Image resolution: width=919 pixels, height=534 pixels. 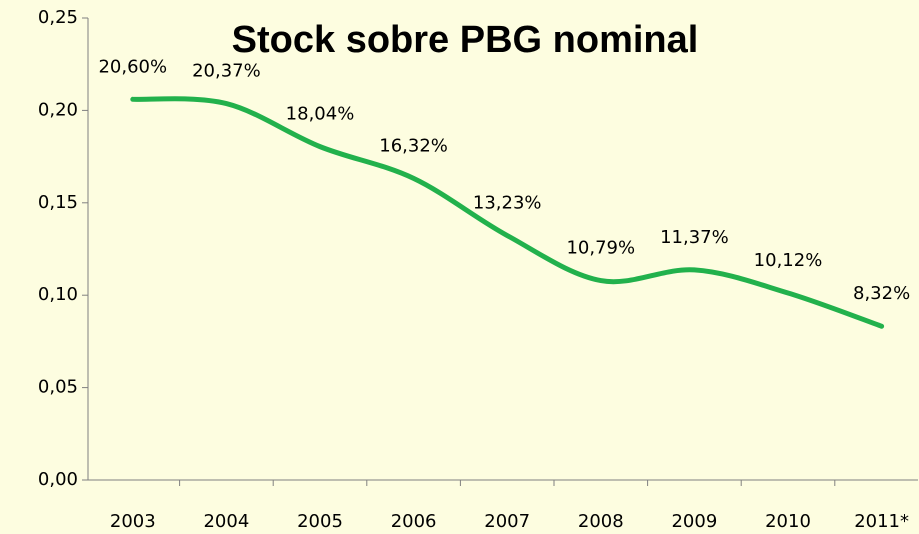 What do you see at coordinates (881, 521) in the screenshot?
I see `x-tick-label: 2011*` at bounding box center [881, 521].